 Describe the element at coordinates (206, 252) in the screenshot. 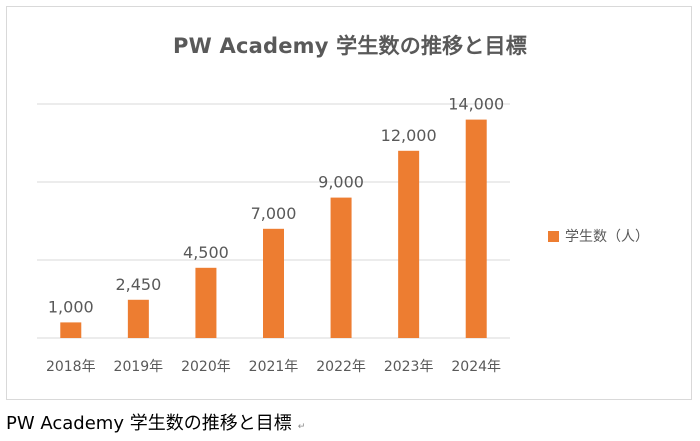

I see `data-label-2020年: 4,500` at that location.